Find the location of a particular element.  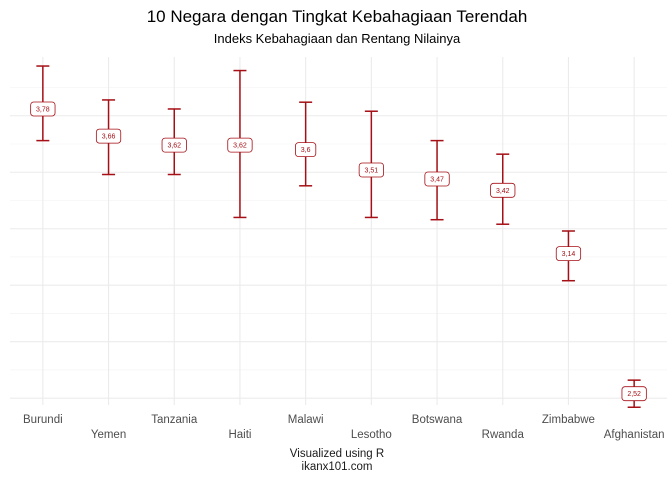

value-label: 3,51 is located at coordinates (371, 170).